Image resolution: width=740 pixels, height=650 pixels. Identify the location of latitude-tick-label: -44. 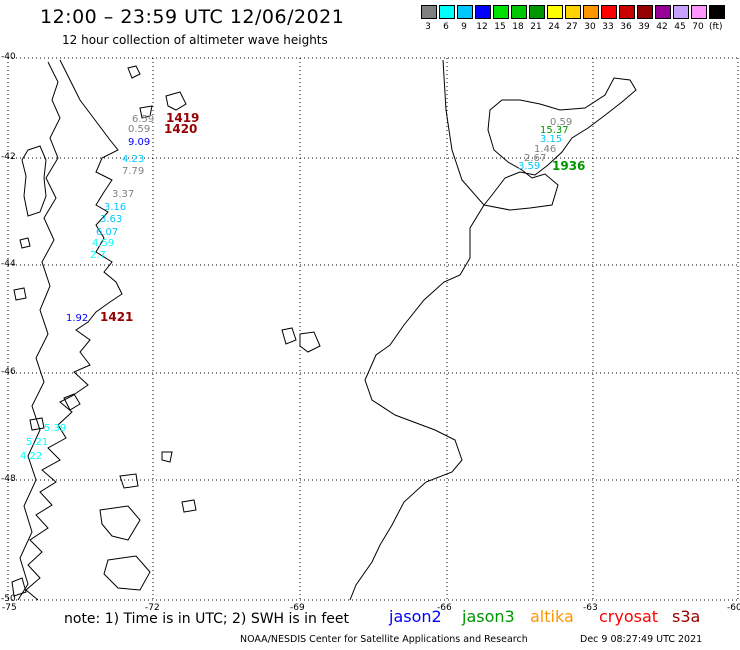
(8, 264).